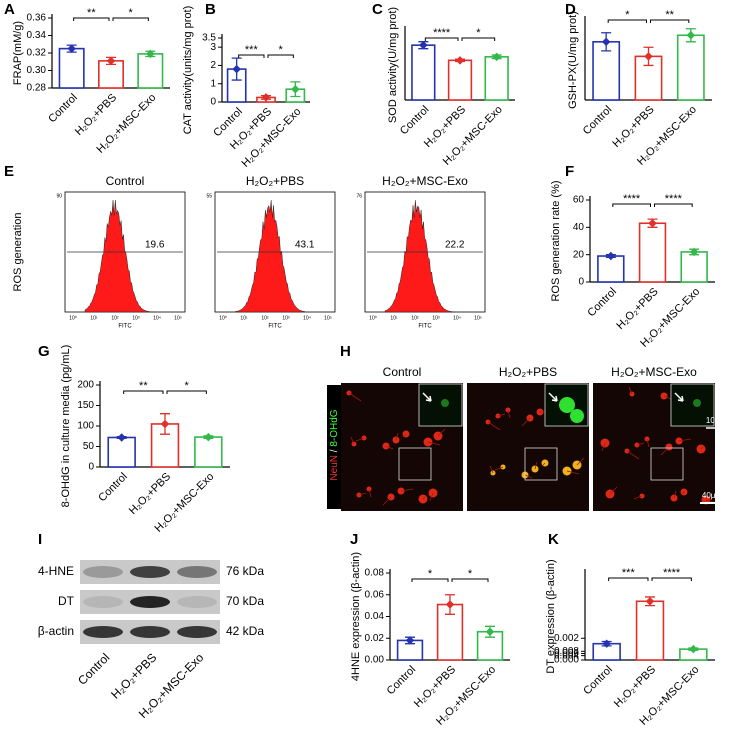  Describe the element at coordinates (375, 573) in the screenshot. I see `y-tick-label: 0.08` at that location.